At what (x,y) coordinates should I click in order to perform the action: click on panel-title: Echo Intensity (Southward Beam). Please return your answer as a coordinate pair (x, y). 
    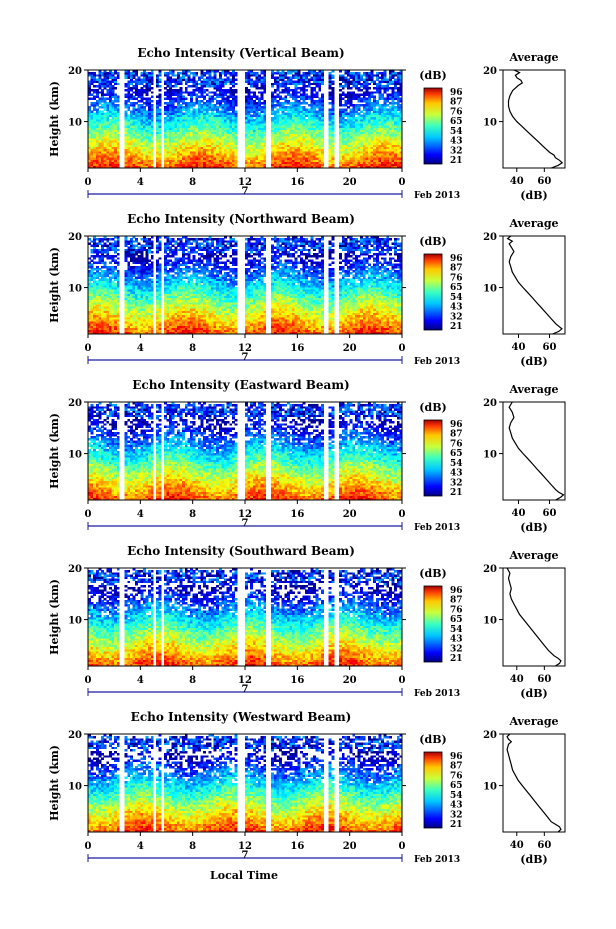
    Looking at the image, I should click on (241, 551).